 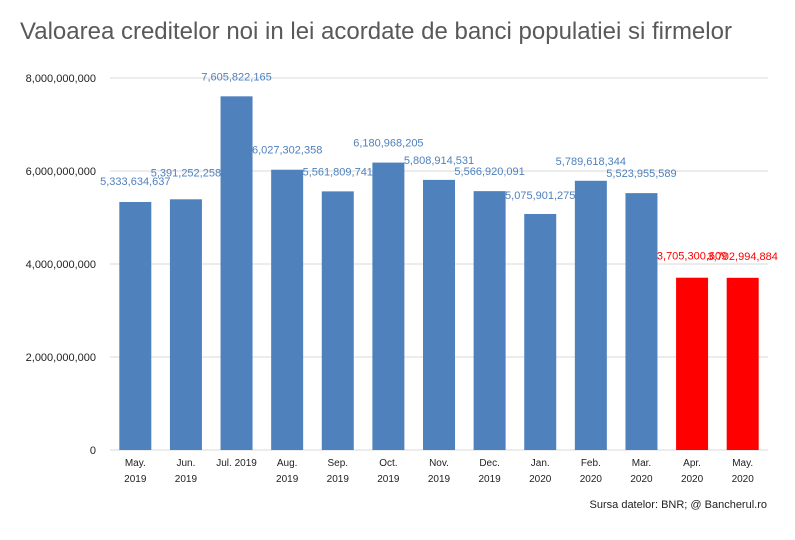 What do you see at coordinates (337, 463) in the screenshot?
I see `x-tick-label: Sep.` at bounding box center [337, 463].